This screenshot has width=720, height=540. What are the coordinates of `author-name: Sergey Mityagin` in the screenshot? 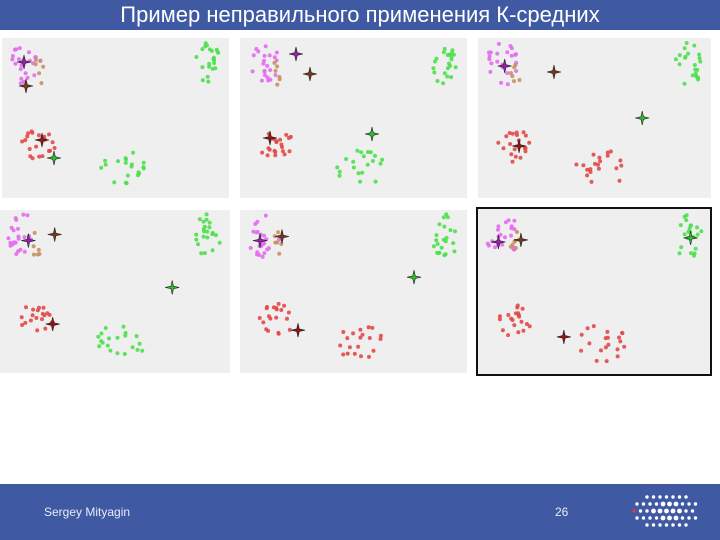 It's located at (87, 512).